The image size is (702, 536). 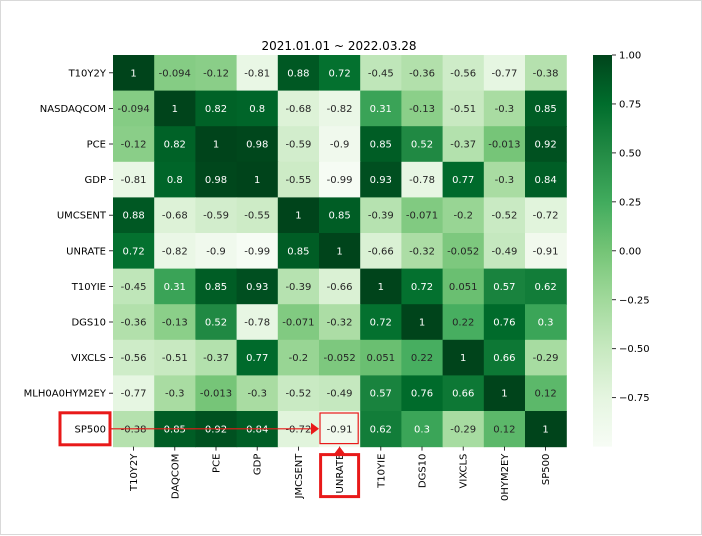 I want to click on heatmap-cell-nasdaqcom-dgs10, so click(x=422, y=108).